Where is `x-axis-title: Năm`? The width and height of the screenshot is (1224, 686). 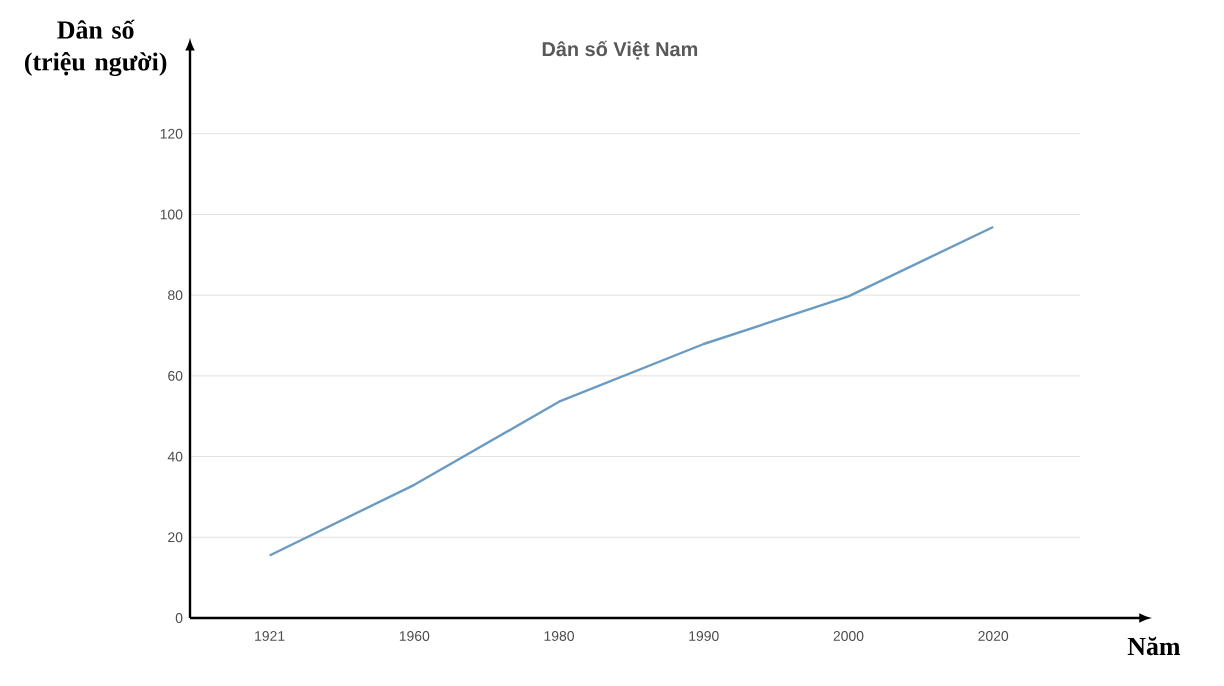 x-axis-title: Năm is located at coordinates (1154, 646).